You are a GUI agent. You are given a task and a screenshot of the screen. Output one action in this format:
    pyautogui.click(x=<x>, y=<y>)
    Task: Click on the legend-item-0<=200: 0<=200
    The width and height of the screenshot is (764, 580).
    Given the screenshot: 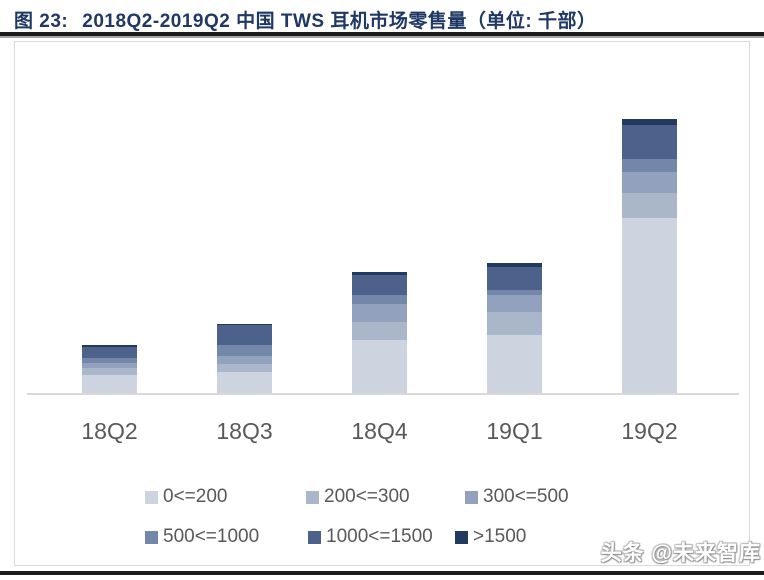 What is the action you would take?
    pyautogui.click(x=186, y=496)
    